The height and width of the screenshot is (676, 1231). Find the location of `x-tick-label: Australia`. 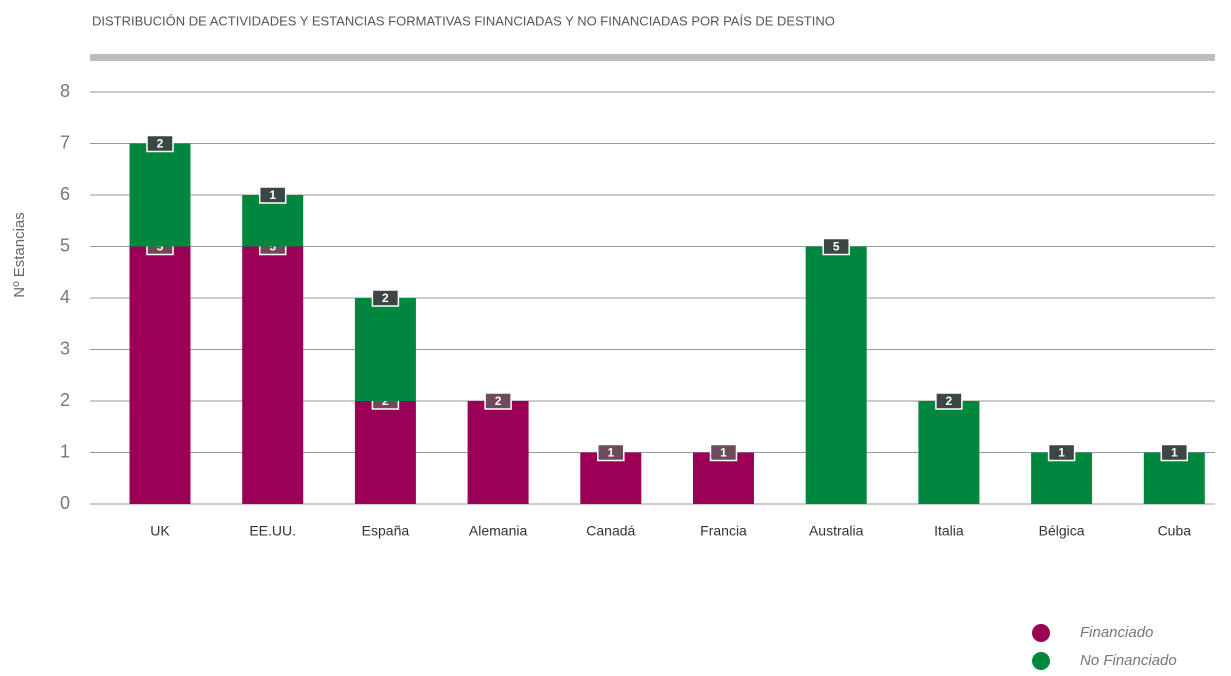

x-tick-label: Australia is located at coordinates (836, 531).